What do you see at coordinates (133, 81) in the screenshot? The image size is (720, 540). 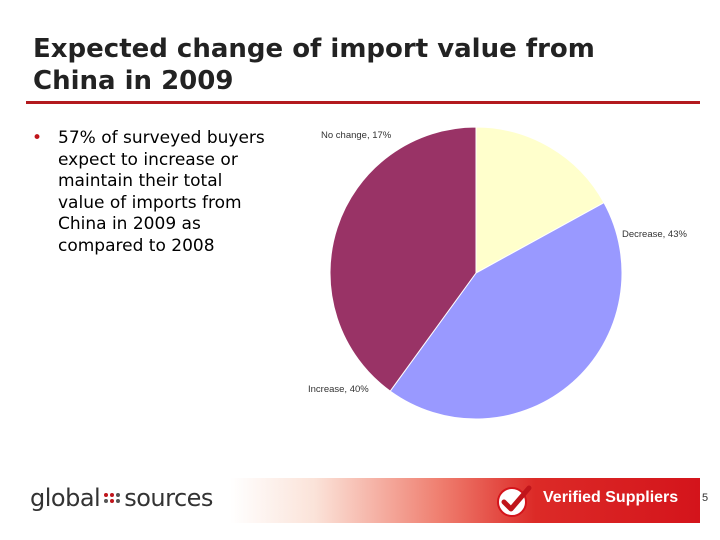 I see `title-line-2: China in 2009` at bounding box center [133, 81].